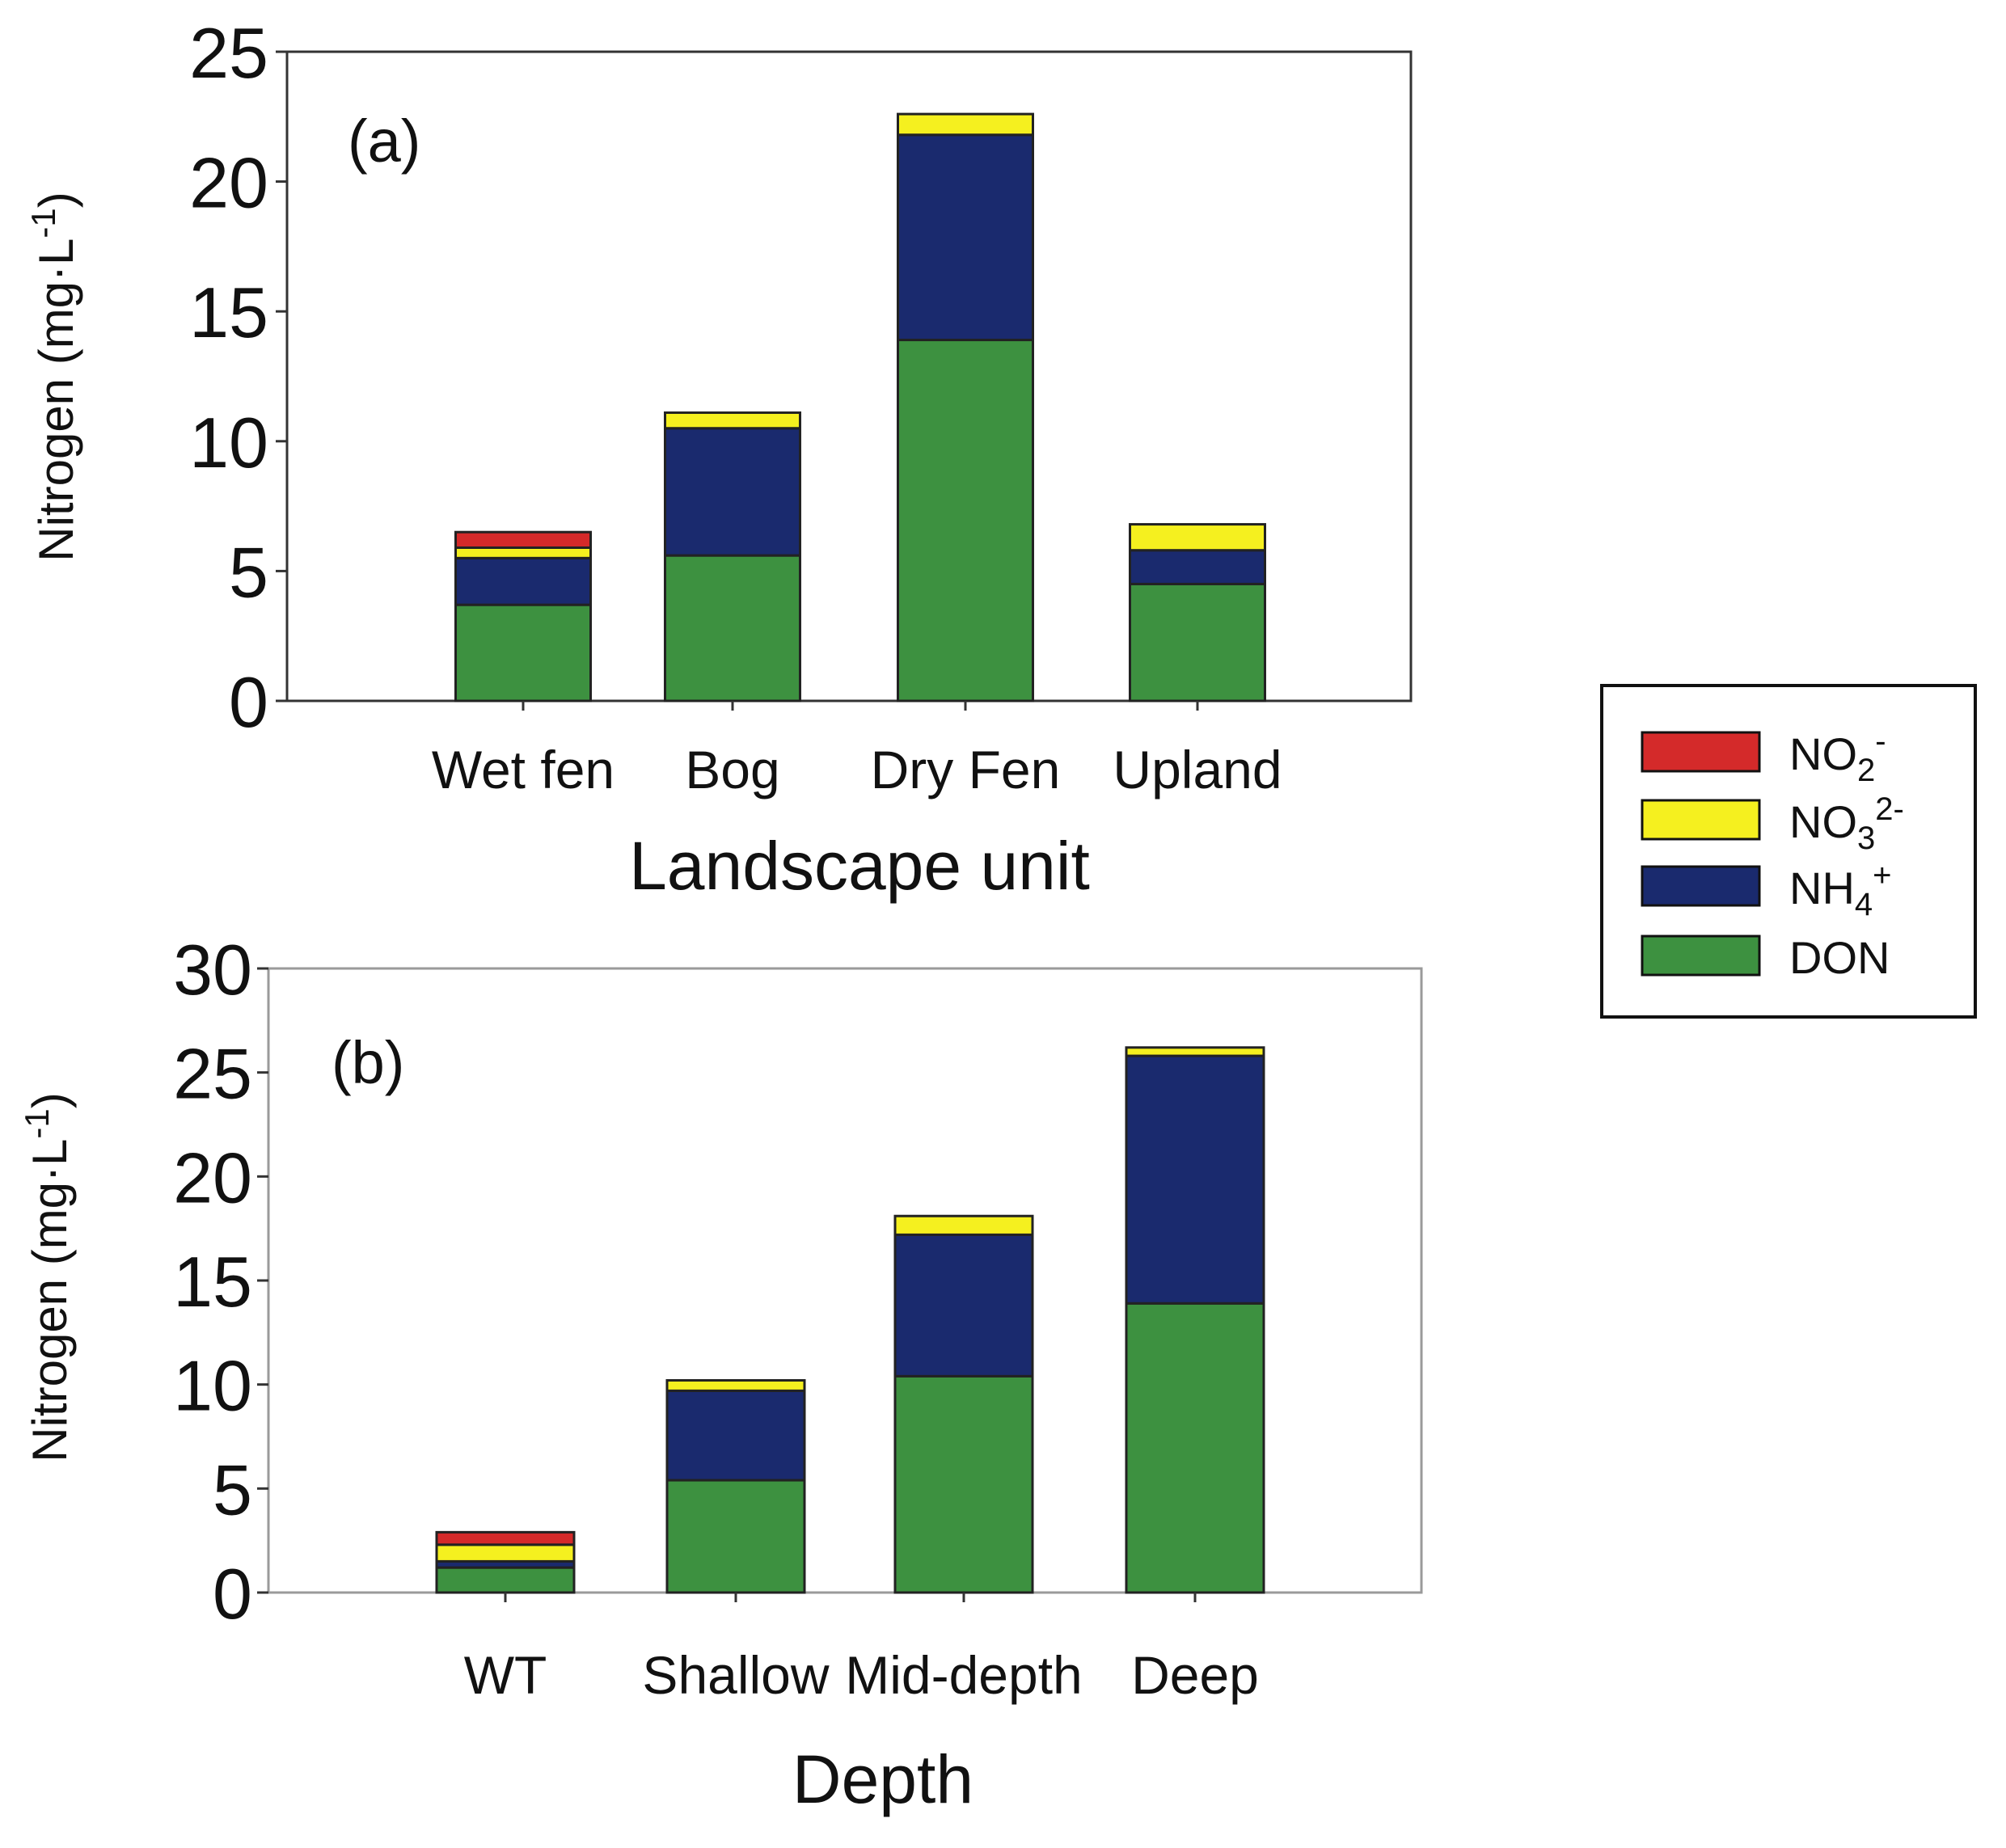 The image size is (2006, 1848). Describe the element at coordinates (1195, 1448) in the screenshot. I see `bar-b-deep-don` at that location.